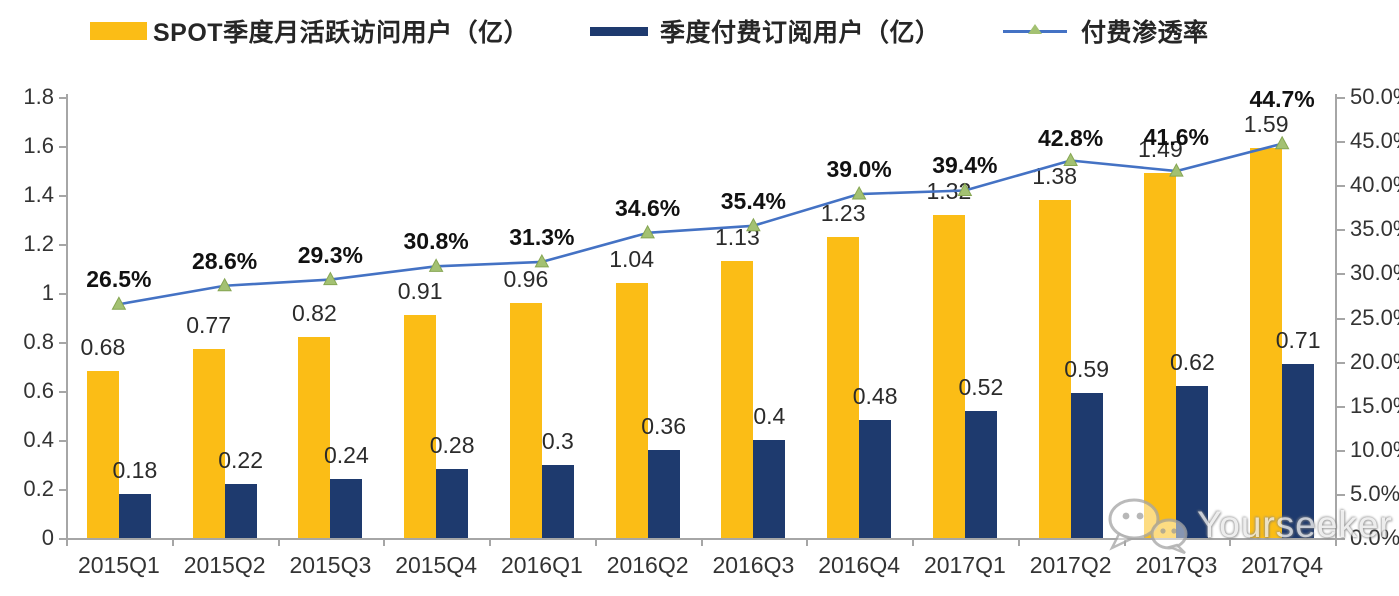  What do you see at coordinates (648, 207) in the screenshot?
I see `penetration-pct-label: 34.6%` at bounding box center [648, 207].